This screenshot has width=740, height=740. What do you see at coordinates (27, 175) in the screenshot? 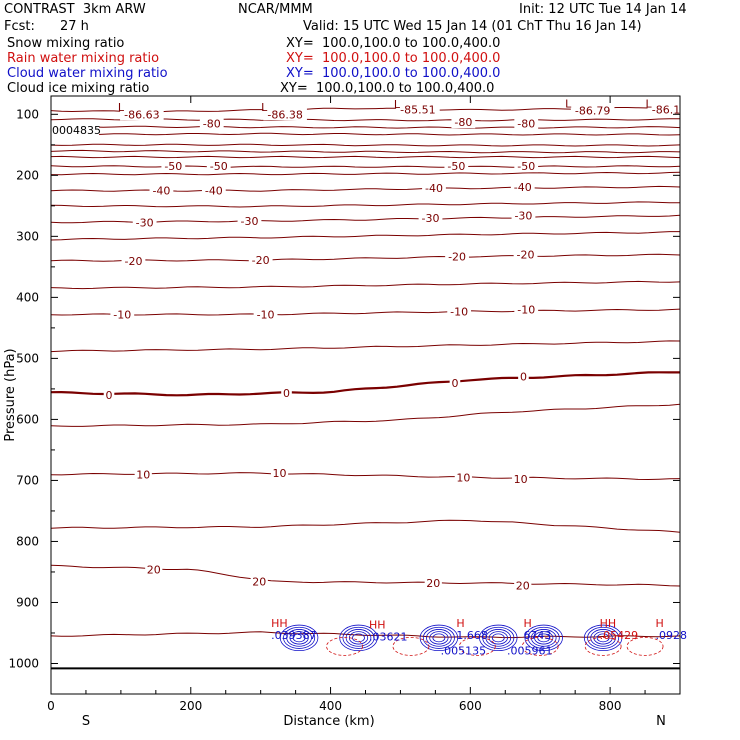
I see `y-tick-label: 200` at bounding box center [27, 175].